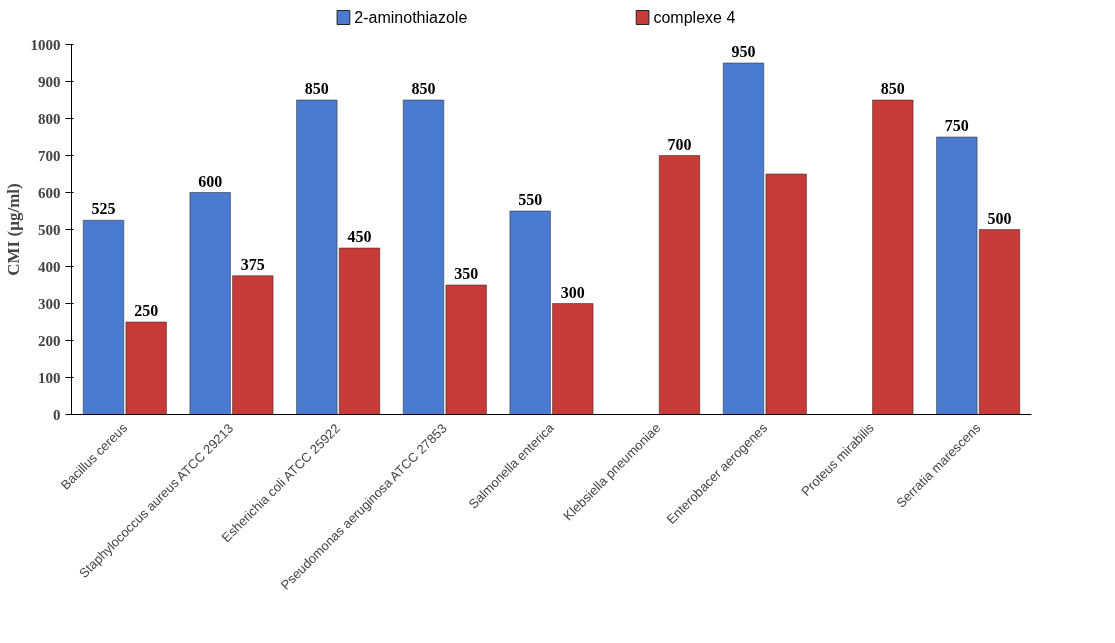 This screenshot has width=1115, height=643. What do you see at coordinates (49, 155) in the screenshot?
I see `y-tick-label: 700` at bounding box center [49, 155].